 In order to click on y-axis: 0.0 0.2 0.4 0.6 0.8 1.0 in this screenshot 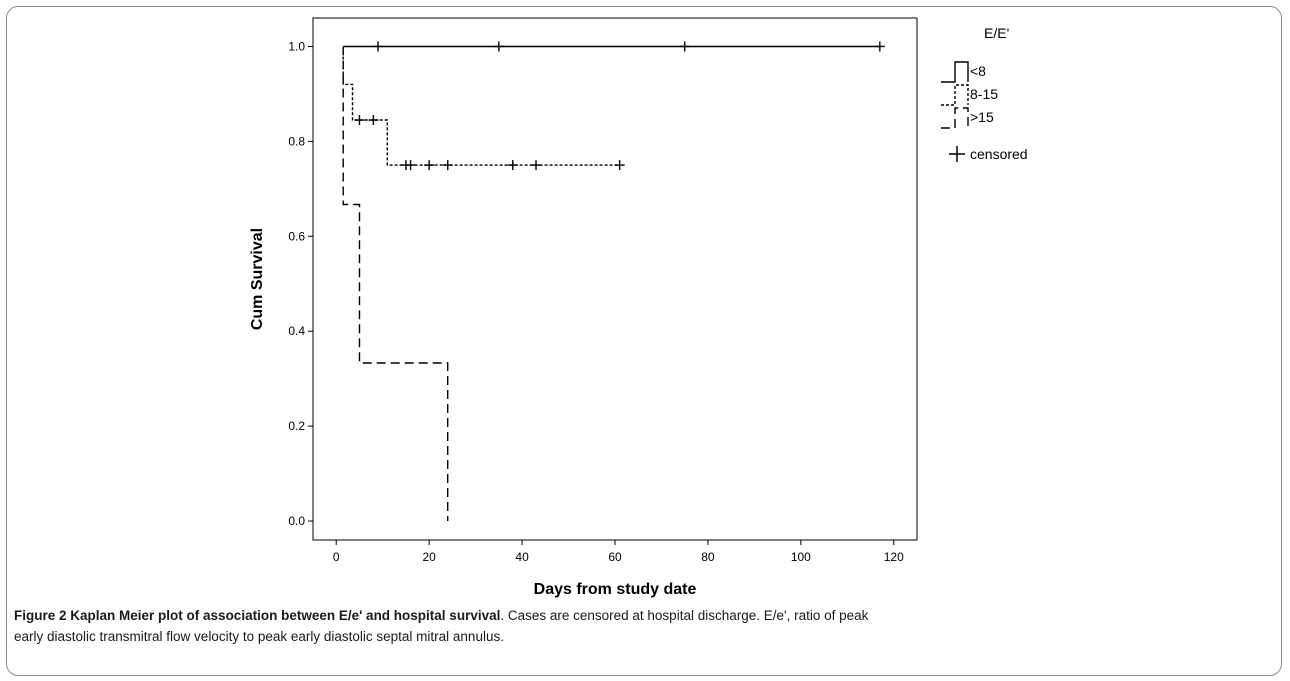, I will do `click(300, 283)`.